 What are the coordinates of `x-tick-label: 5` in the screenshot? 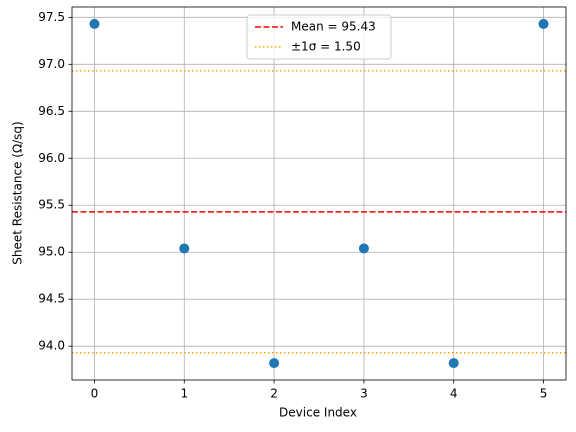 It's located at (544, 394).